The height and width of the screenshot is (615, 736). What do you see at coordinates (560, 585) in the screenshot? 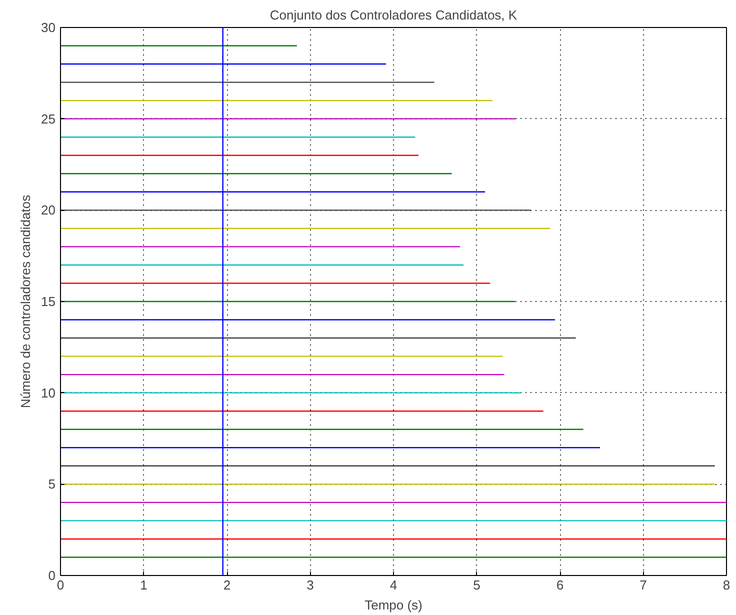
I see `x-tick-label: 6` at bounding box center [560, 585].